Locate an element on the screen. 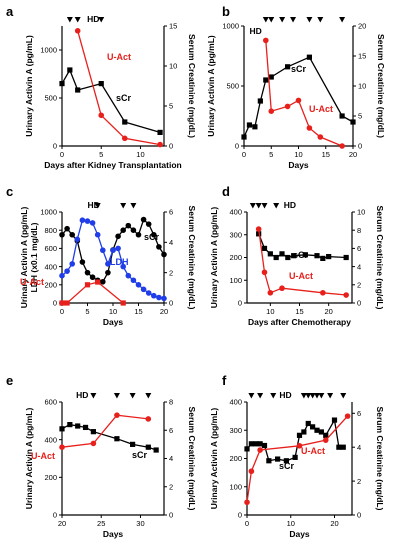 Image resolution: width=412 pixels, height=550 pixels. y-right-tick-label: 4 is located at coordinates (359, 266).